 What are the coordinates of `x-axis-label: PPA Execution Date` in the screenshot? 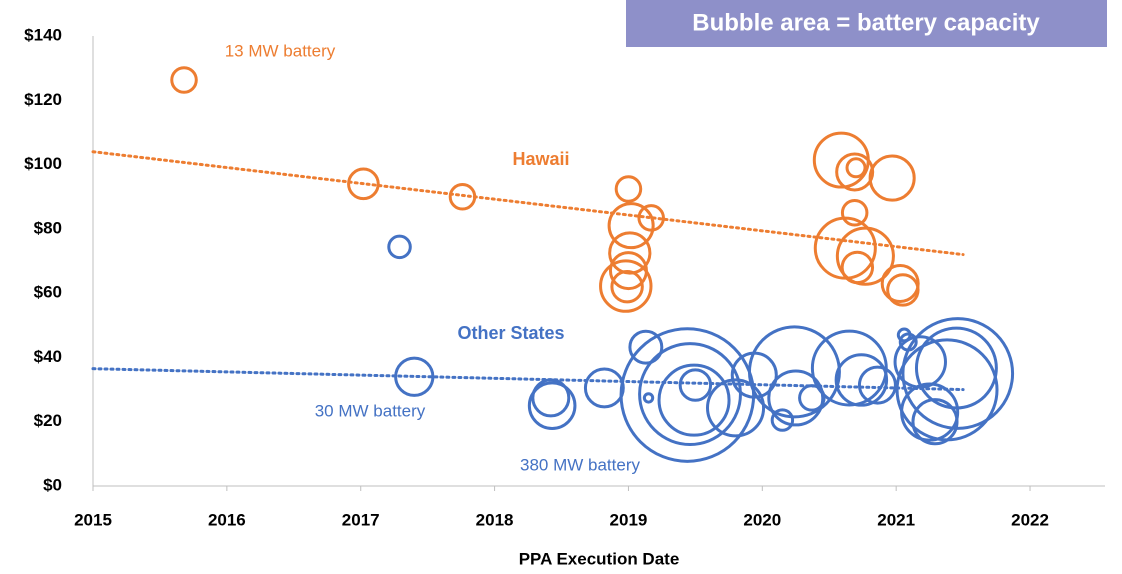 It's located at (599, 558).